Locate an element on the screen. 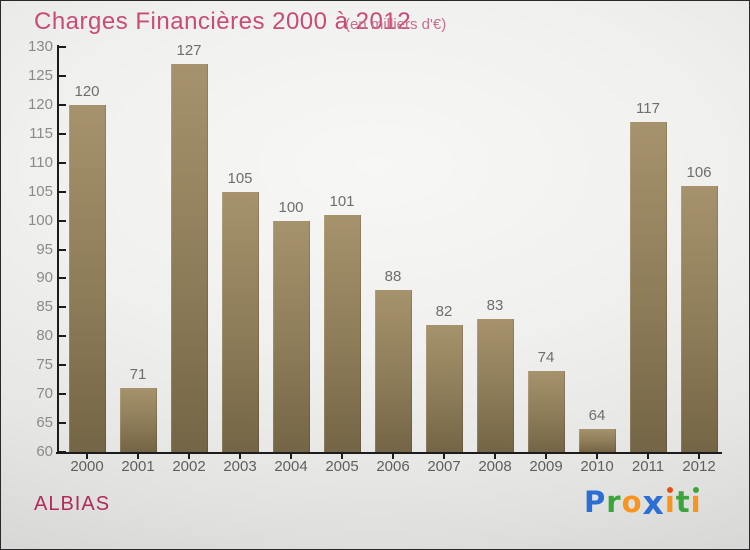 This screenshot has height=550, width=750. proxiti-logo: Proxı tı is located at coordinates (643, 502).